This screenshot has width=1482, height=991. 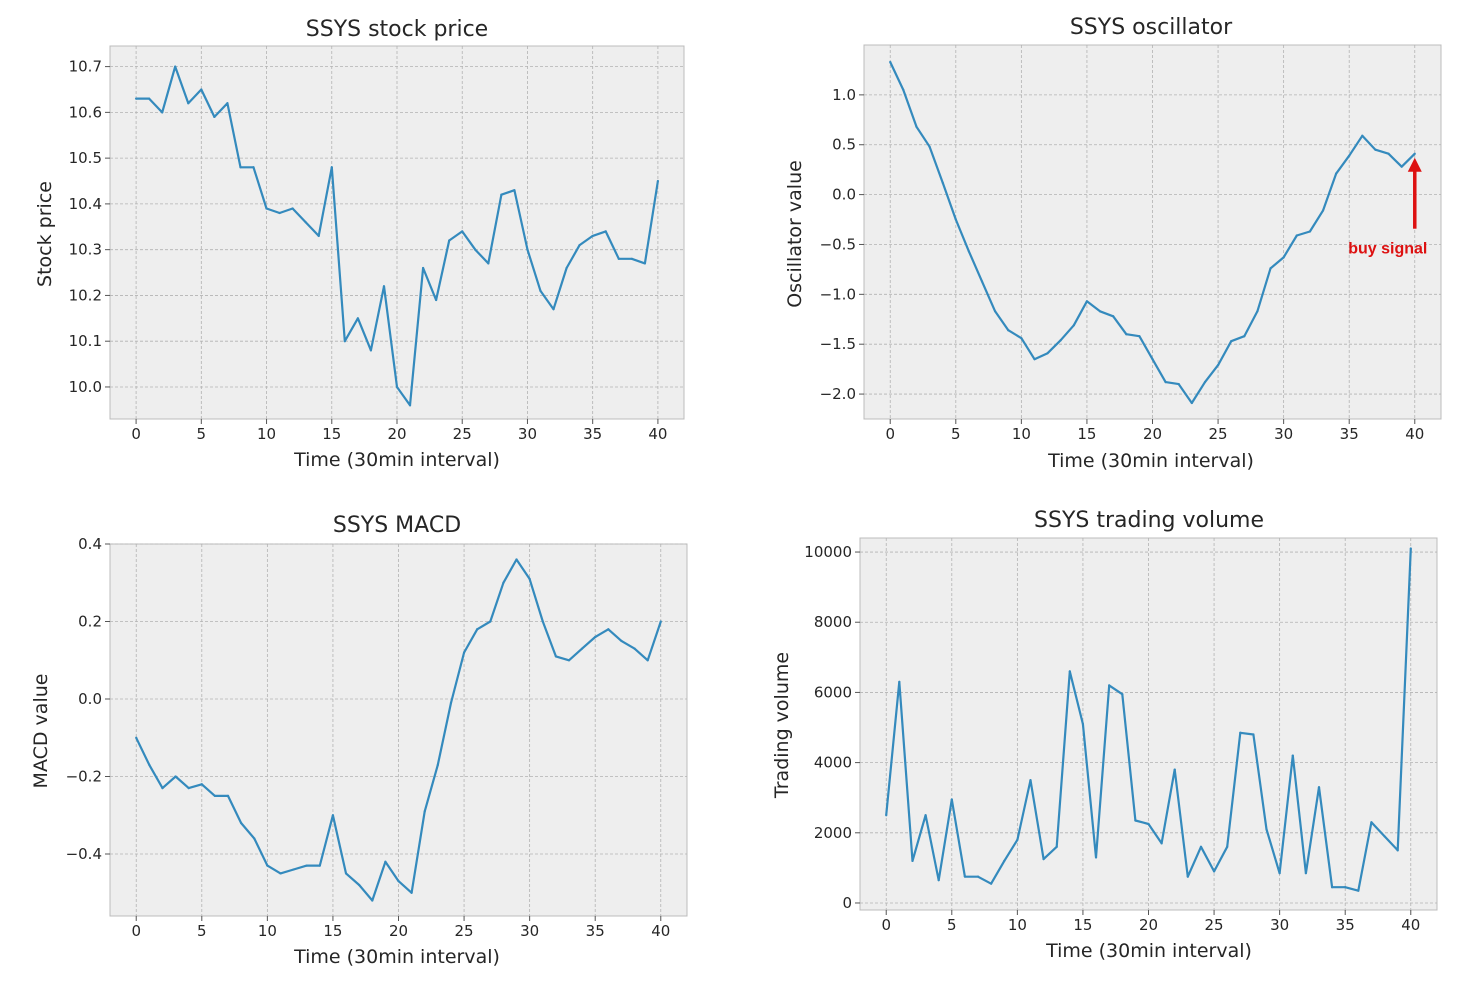 What do you see at coordinates (1152, 434) in the screenshot?
I see `oscillator-x-tick-label: 20` at bounding box center [1152, 434].